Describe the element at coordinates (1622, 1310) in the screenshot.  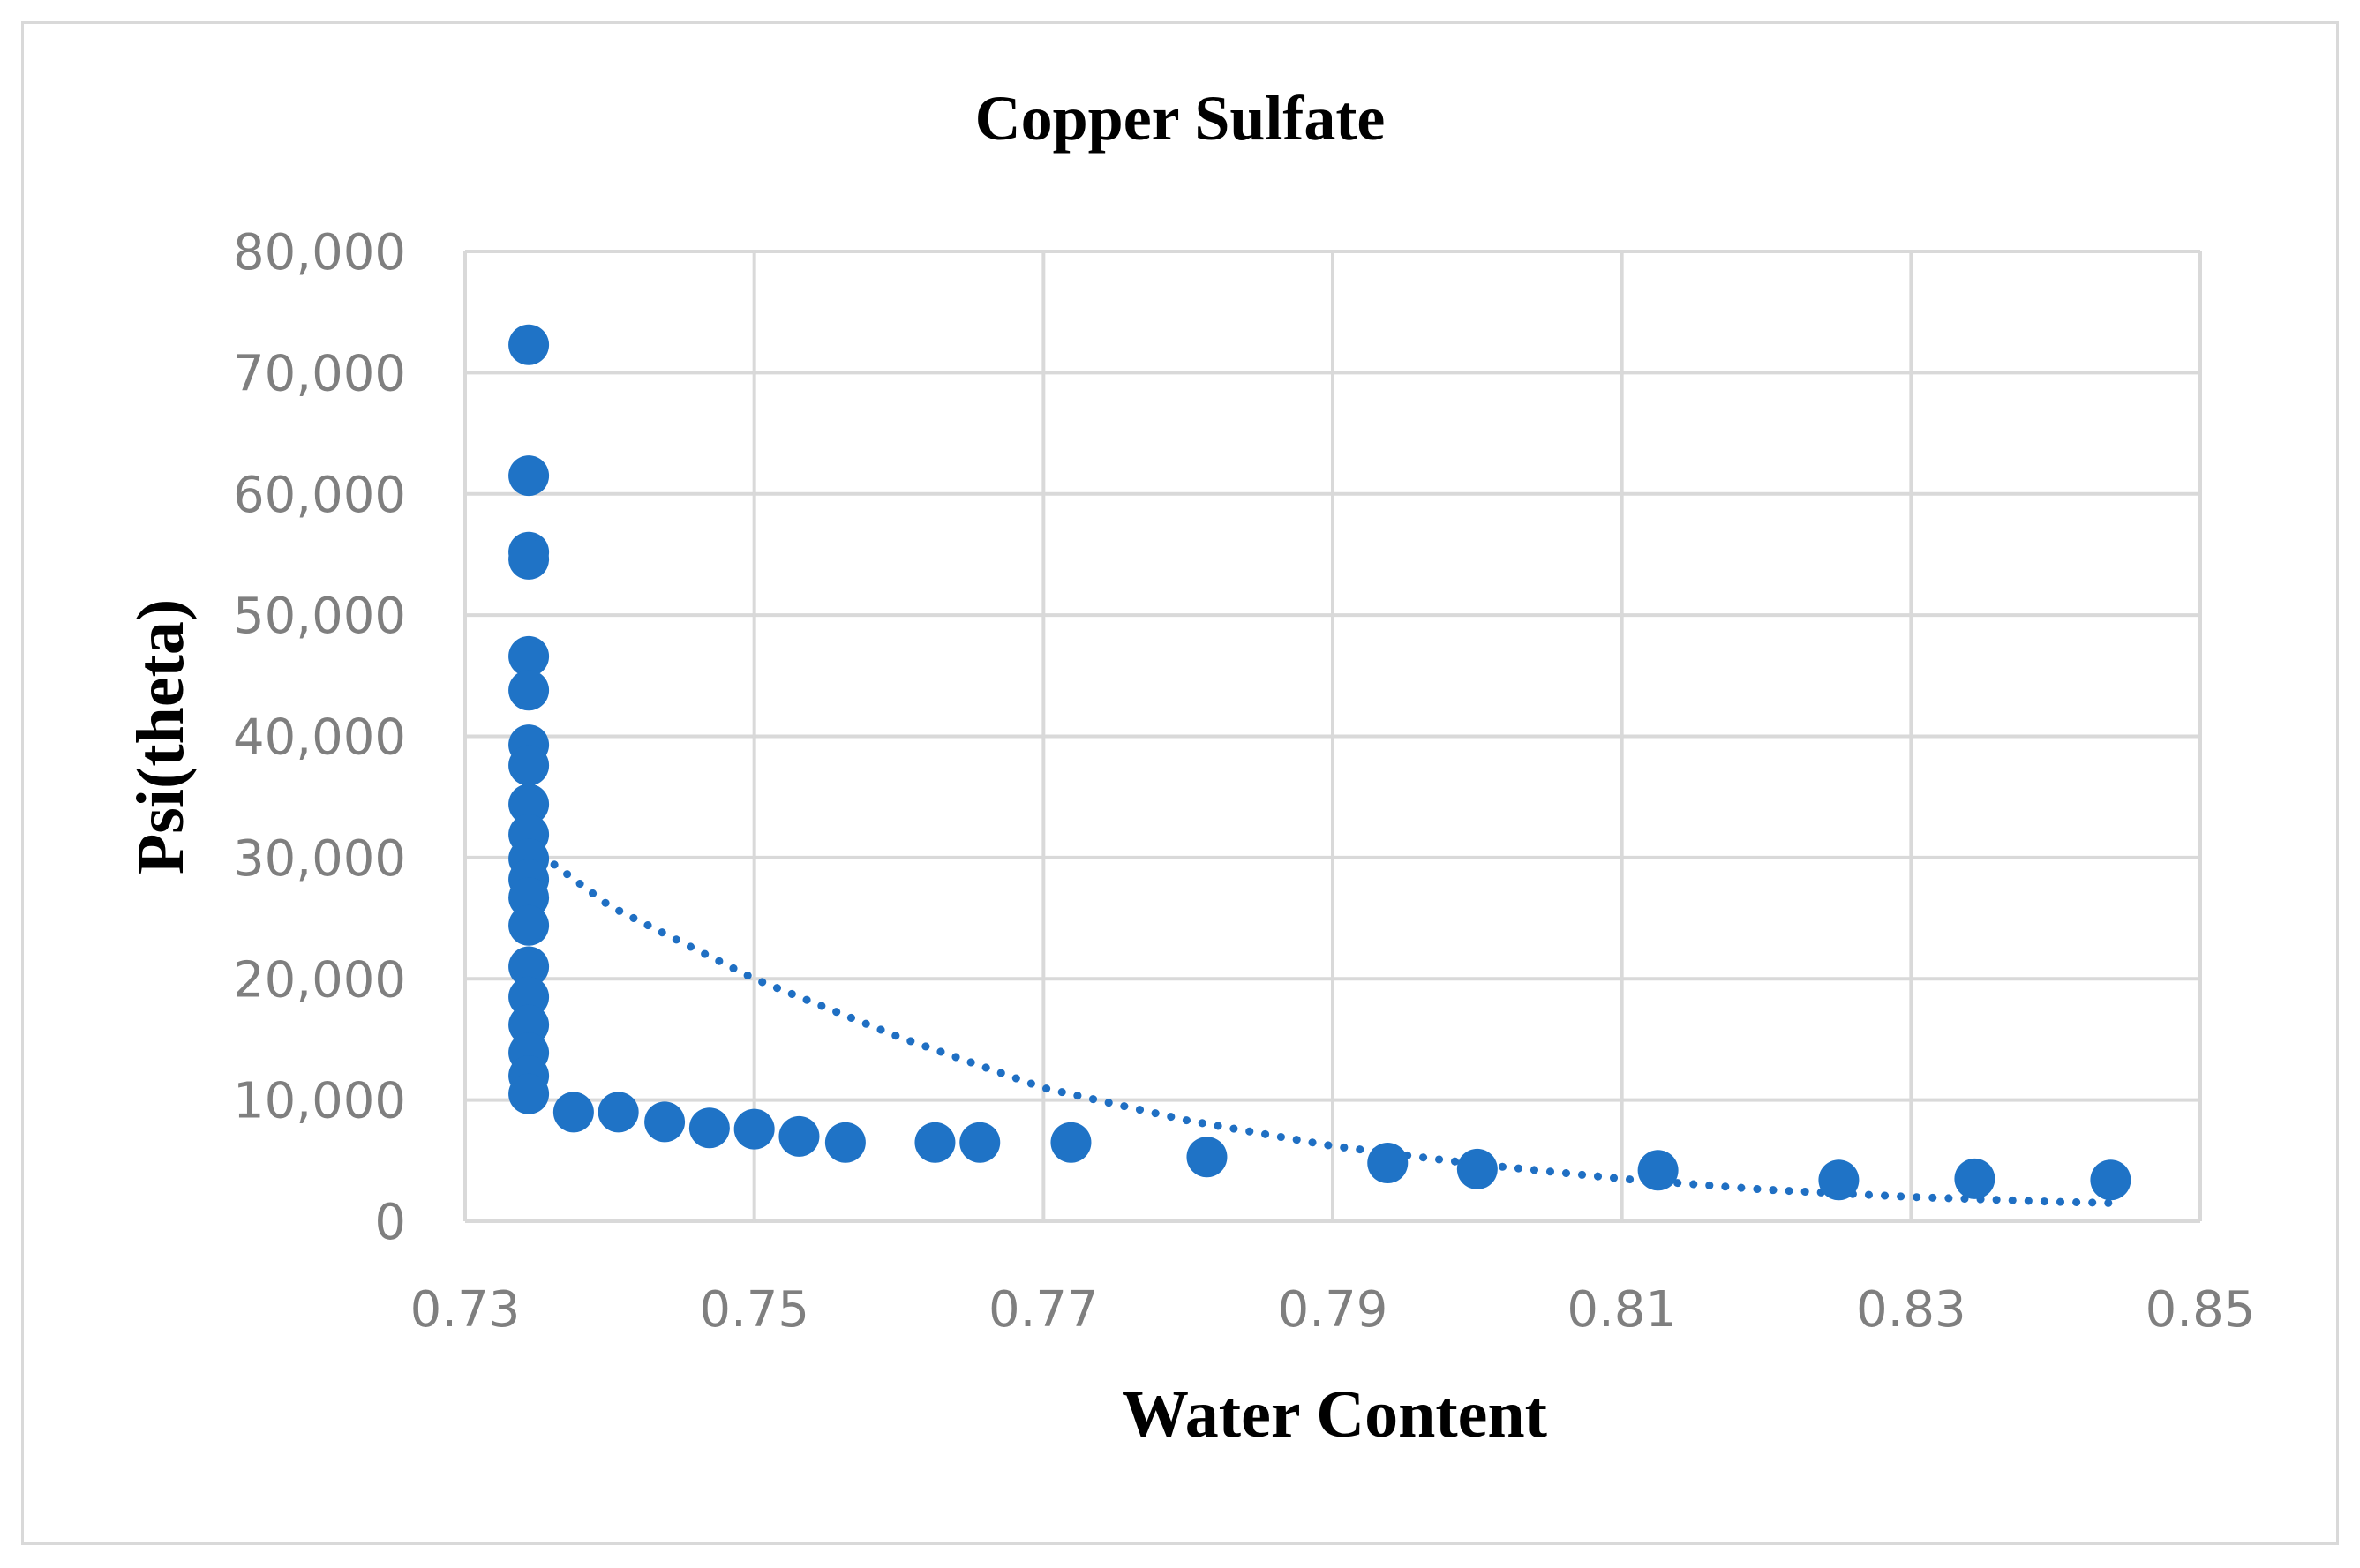
I see `x-tick-label: 0.81` at that location.